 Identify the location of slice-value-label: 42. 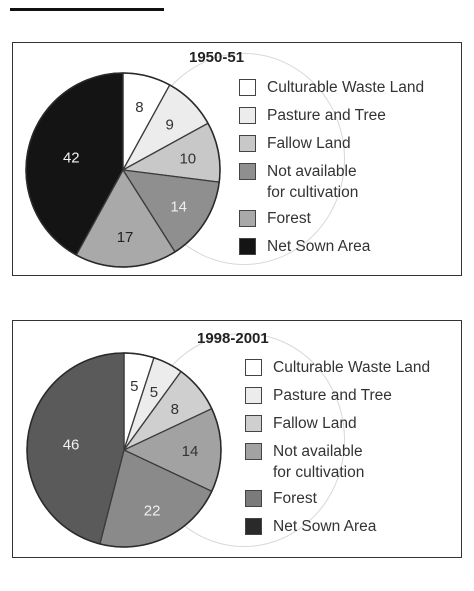
(71, 158).